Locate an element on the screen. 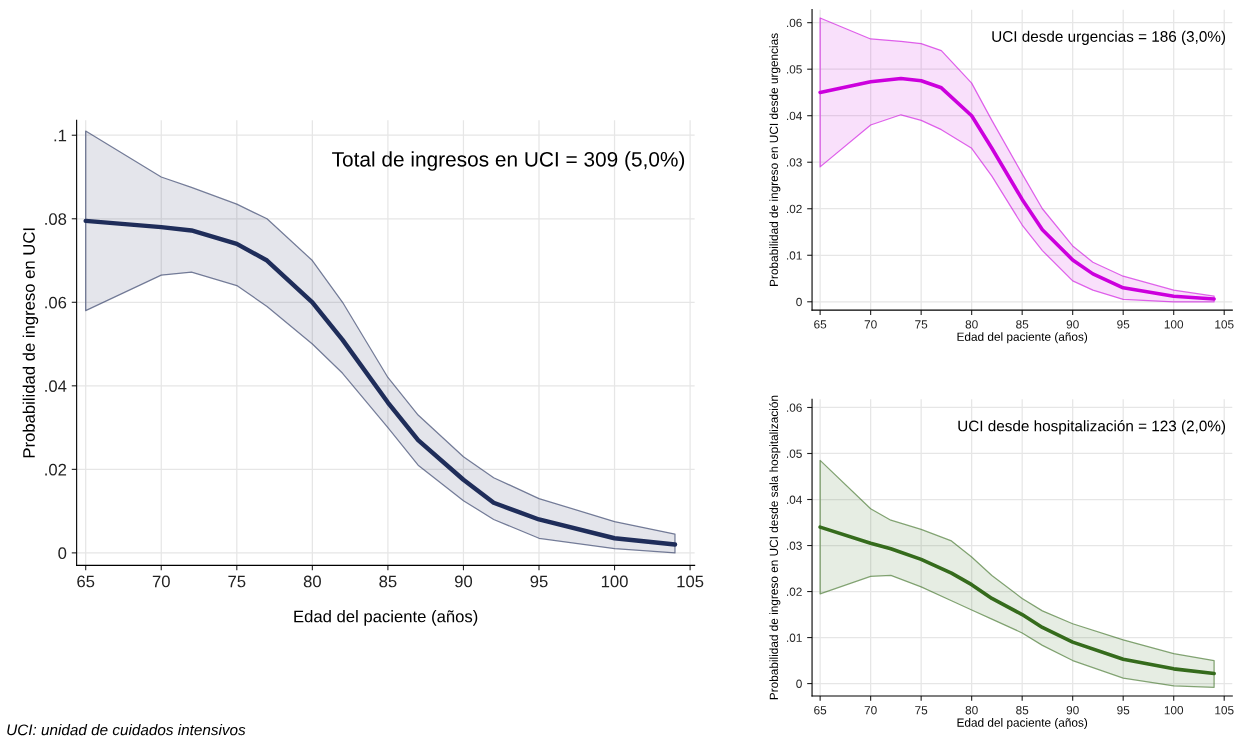 This screenshot has height=742, width=1236. y-tick-label: .1 is located at coordinates (60, 135).